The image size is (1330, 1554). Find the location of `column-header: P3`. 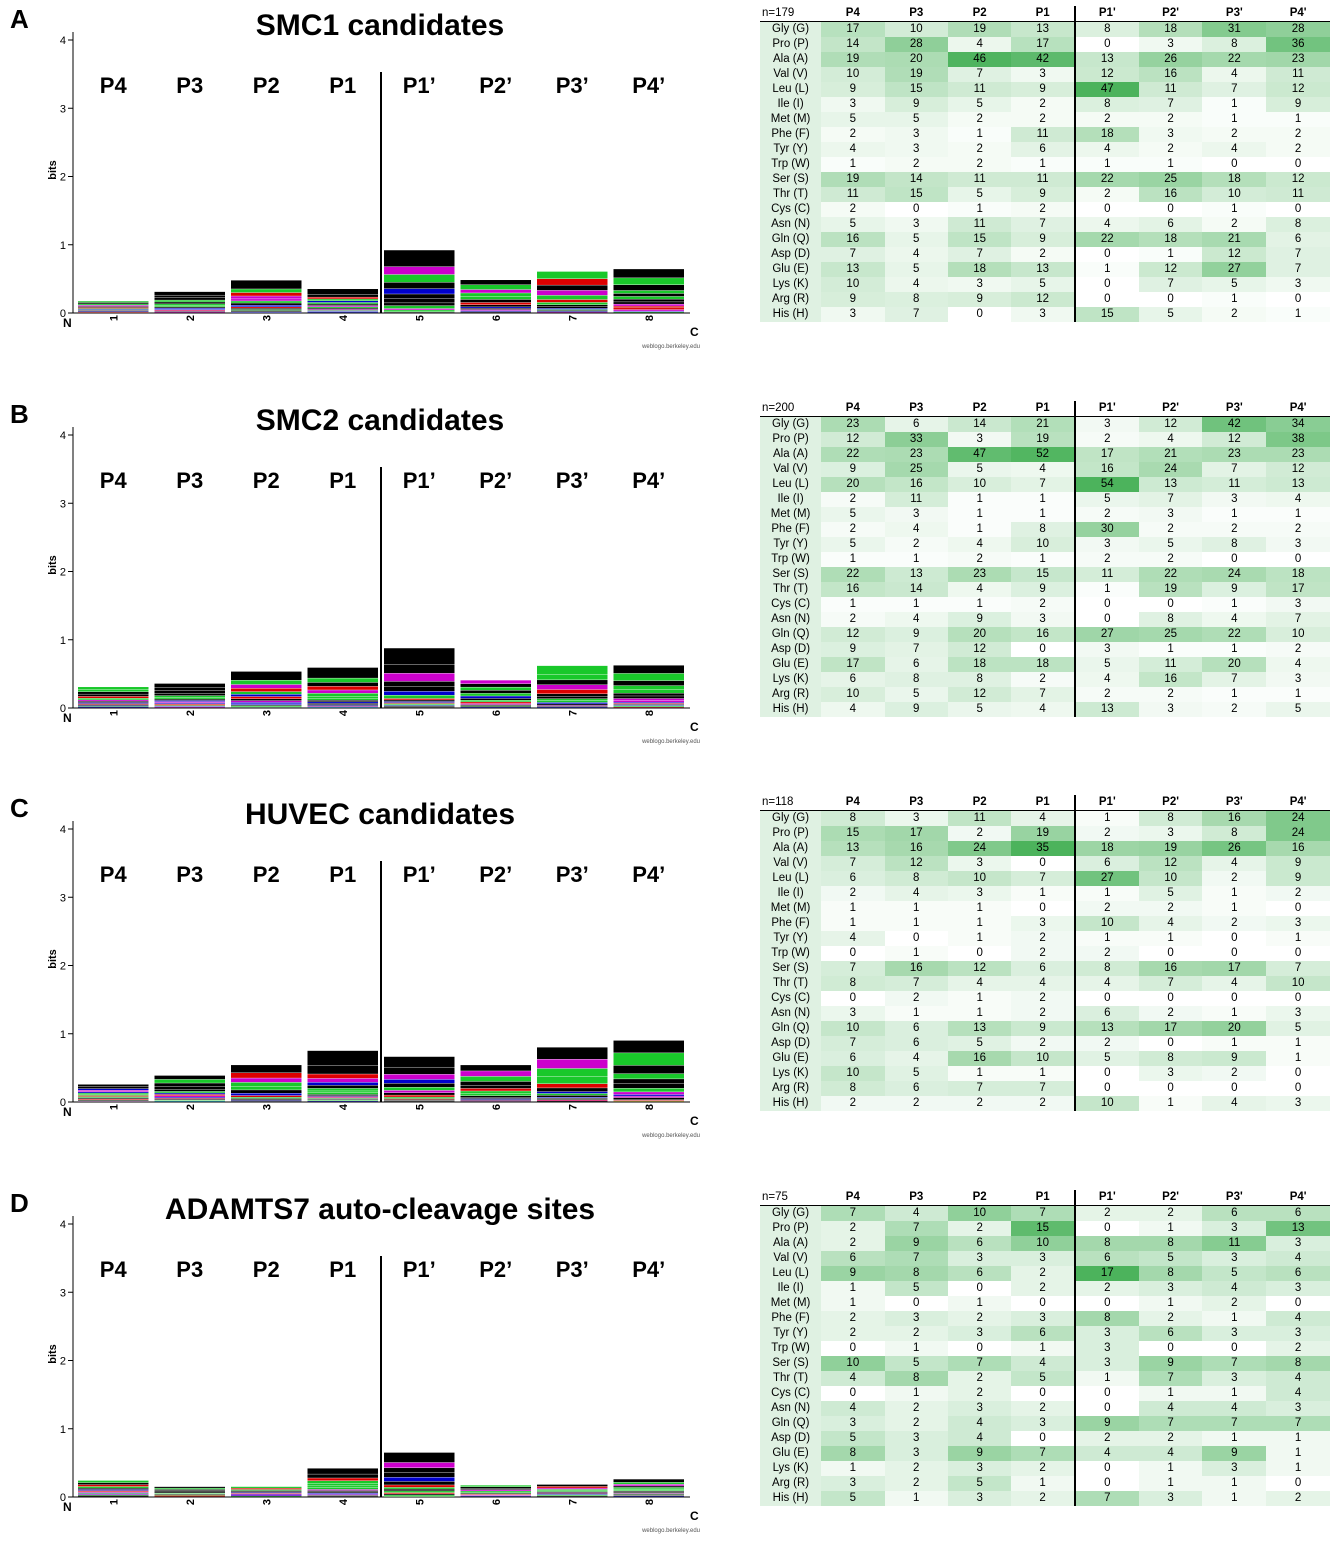

column-header: P3 is located at coordinates (916, 14).